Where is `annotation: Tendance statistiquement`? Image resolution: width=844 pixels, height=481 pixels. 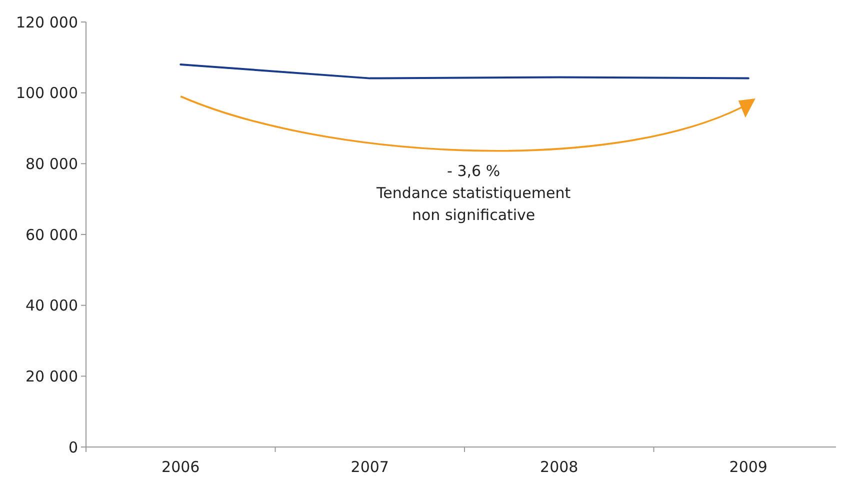
annotation: Tendance statistiquement is located at coordinates (473, 193).